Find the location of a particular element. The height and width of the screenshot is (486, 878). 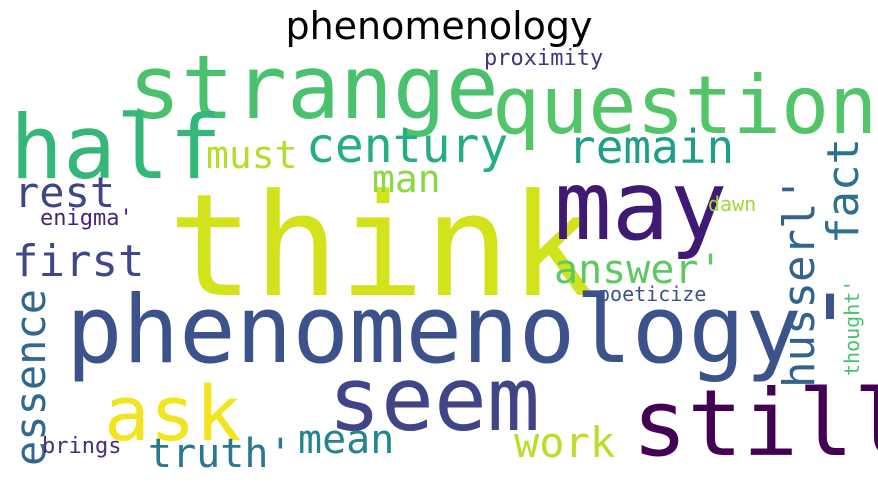

cloud-word-work: work is located at coordinates (565, 442).